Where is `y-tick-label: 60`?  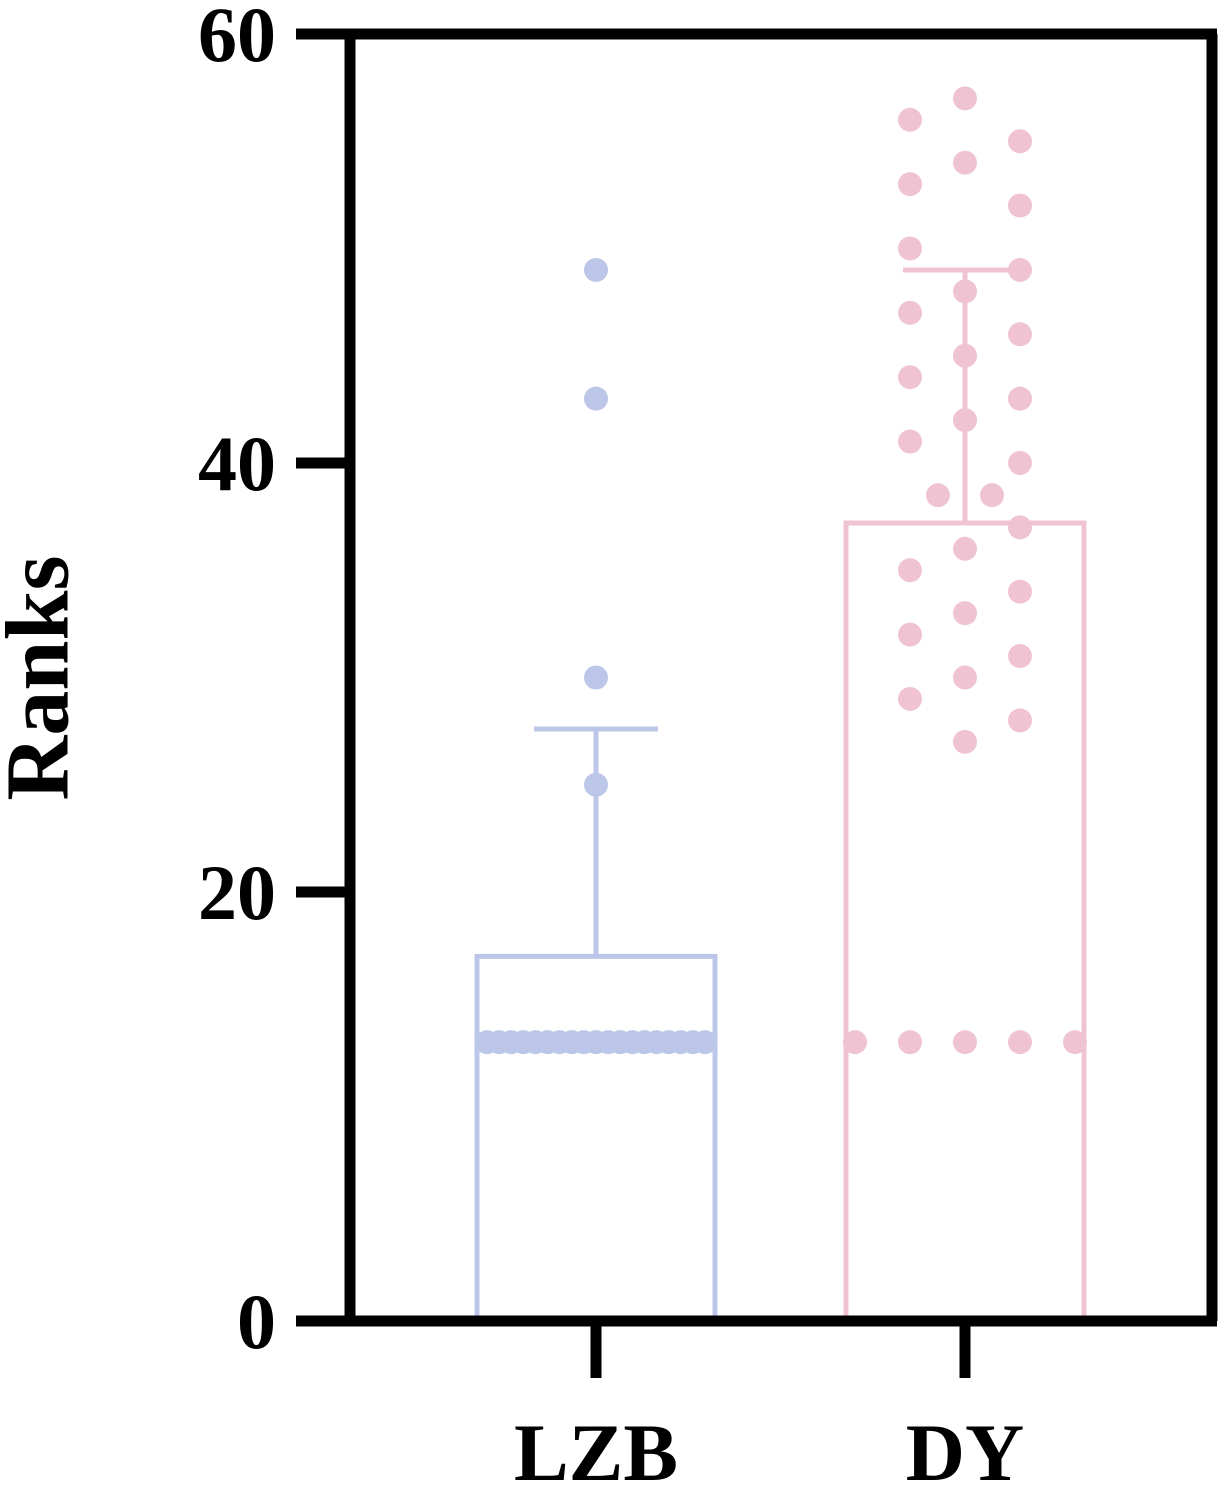 y-tick-label: 60 is located at coordinates (237, 39).